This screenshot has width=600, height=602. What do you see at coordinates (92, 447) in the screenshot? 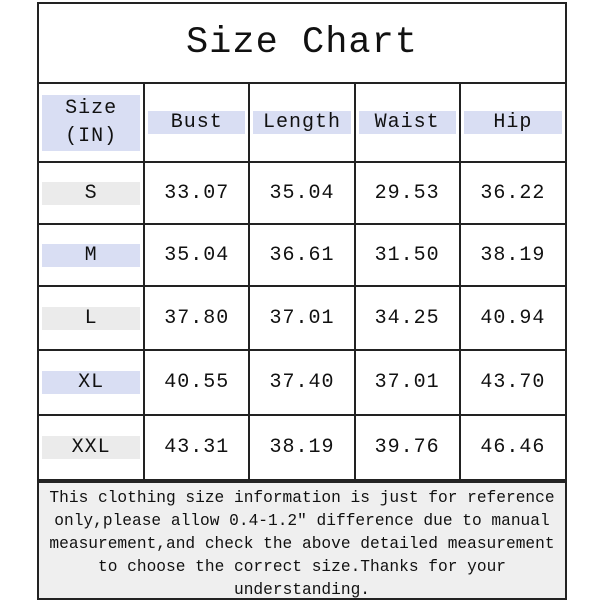
I see `size-cell: XXL` at bounding box center [92, 447].